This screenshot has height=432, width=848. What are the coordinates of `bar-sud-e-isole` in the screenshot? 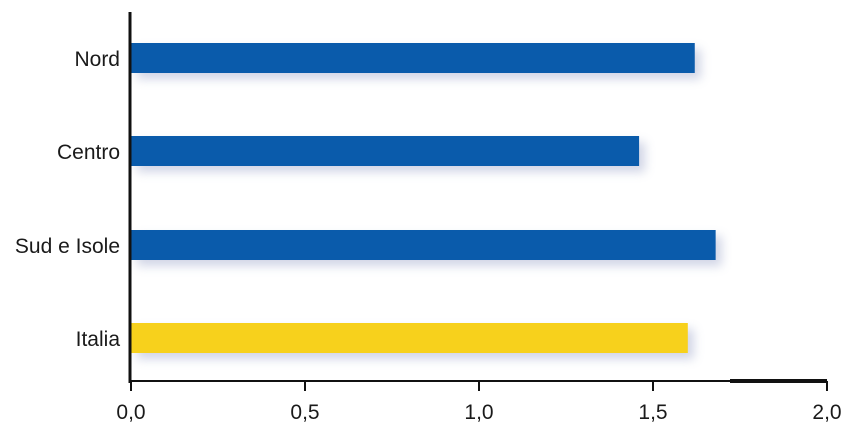 It's located at (423, 245).